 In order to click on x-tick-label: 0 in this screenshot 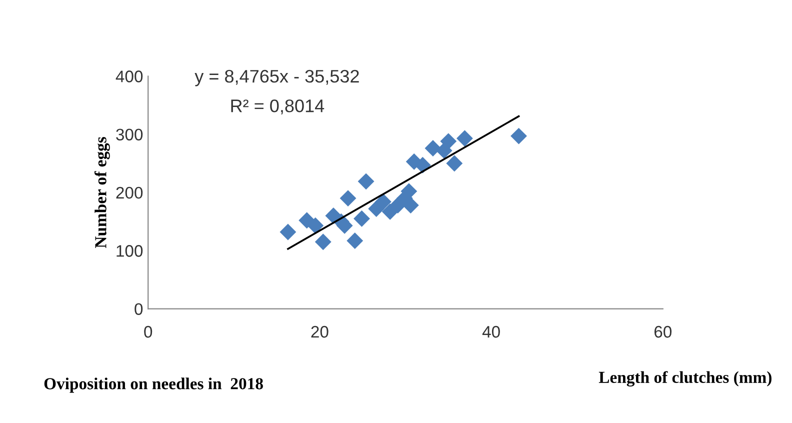, I will do `click(148, 332)`.